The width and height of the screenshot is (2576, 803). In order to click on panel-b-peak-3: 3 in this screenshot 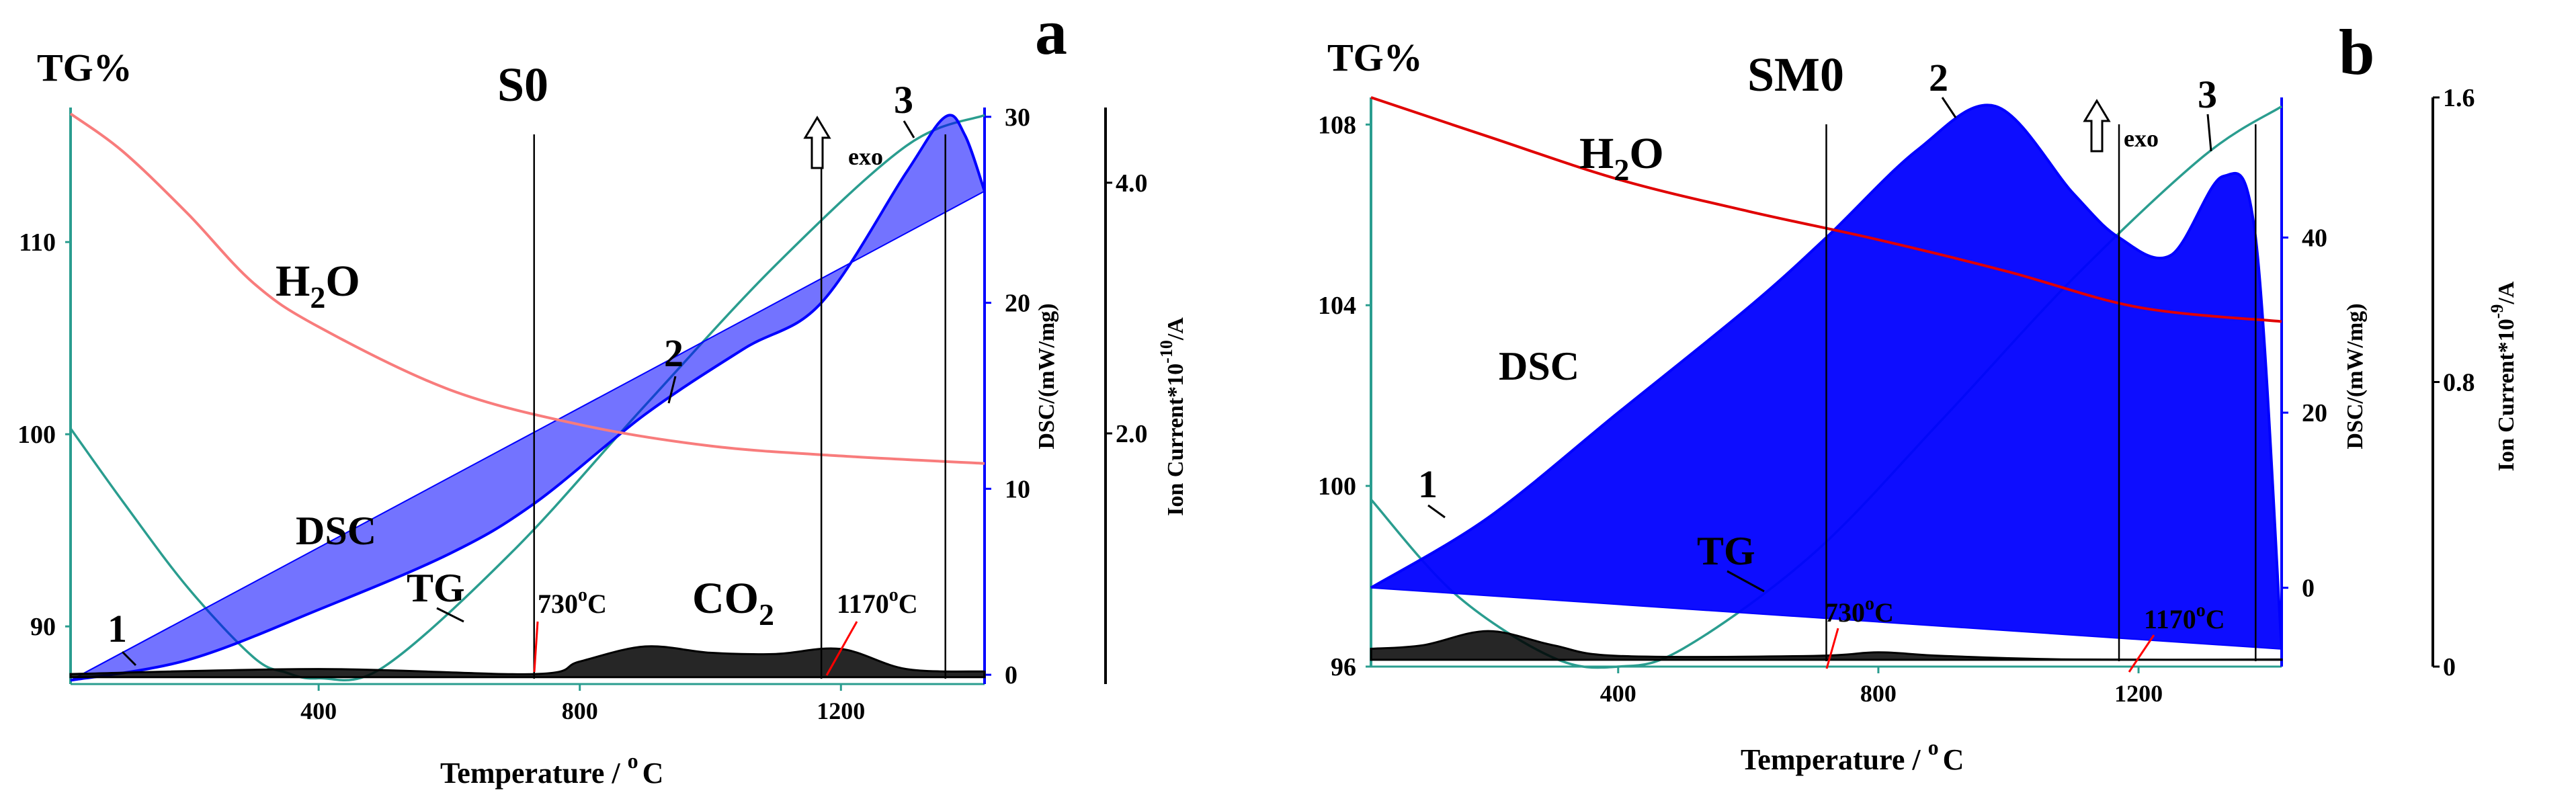, I will do `click(2207, 94)`.